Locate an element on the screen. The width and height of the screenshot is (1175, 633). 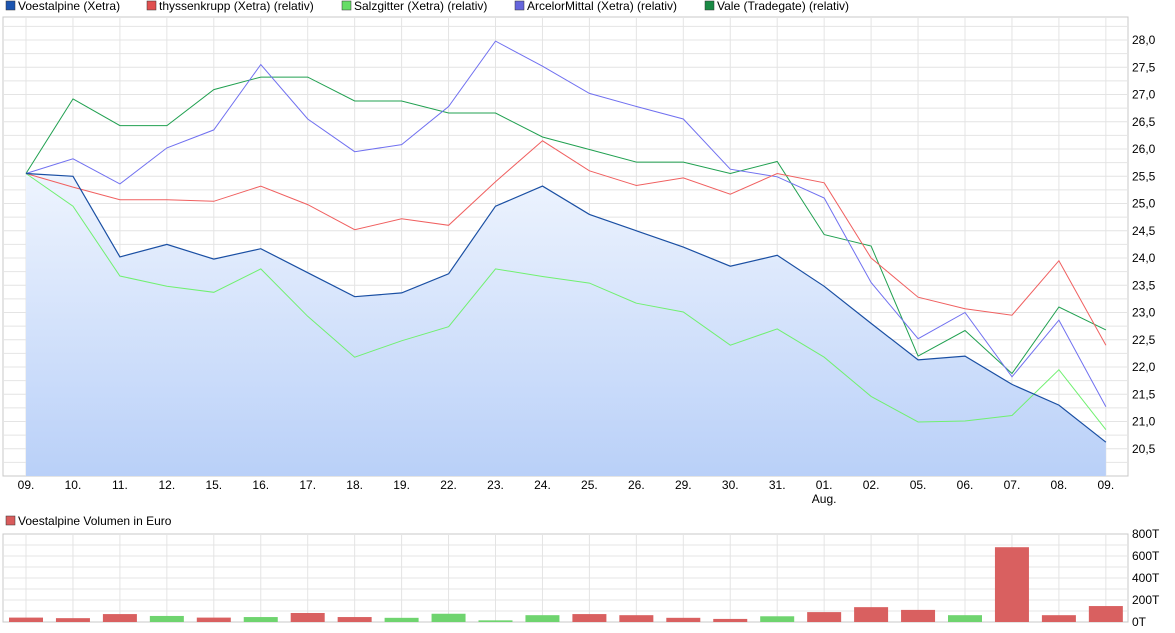
price-y-tick-label: 25,0 is located at coordinates (1144, 204).